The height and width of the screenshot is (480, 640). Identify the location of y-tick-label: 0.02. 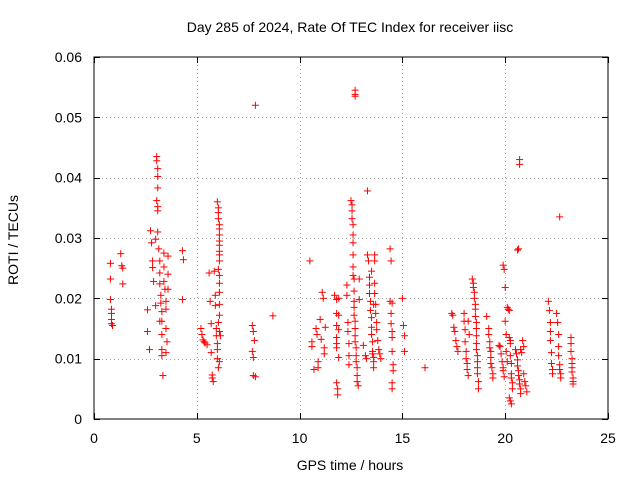
(68, 298).